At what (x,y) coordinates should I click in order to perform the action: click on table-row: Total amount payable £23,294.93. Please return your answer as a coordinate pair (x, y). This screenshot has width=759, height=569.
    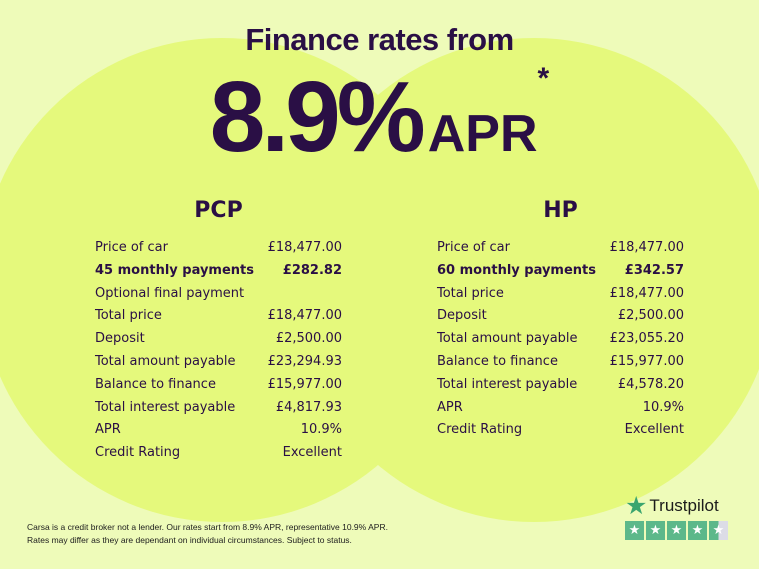
    Looking at the image, I should click on (218, 362).